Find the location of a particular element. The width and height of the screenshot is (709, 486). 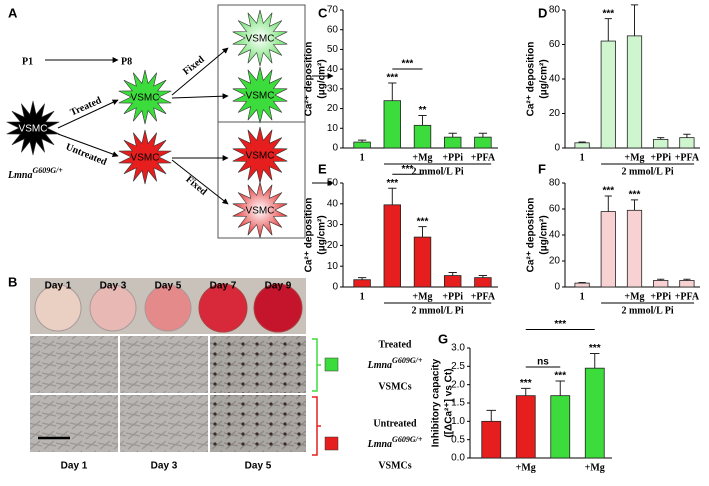

day-label: Day 1 is located at coordinates (74, 466).